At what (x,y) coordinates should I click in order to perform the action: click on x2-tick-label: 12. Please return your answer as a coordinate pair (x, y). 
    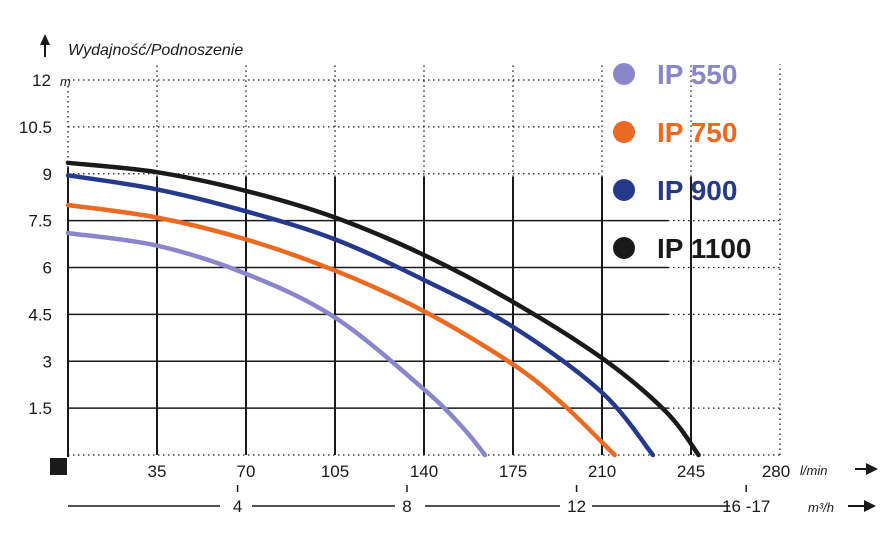
    Looking at the image, I should click on (576, 506).